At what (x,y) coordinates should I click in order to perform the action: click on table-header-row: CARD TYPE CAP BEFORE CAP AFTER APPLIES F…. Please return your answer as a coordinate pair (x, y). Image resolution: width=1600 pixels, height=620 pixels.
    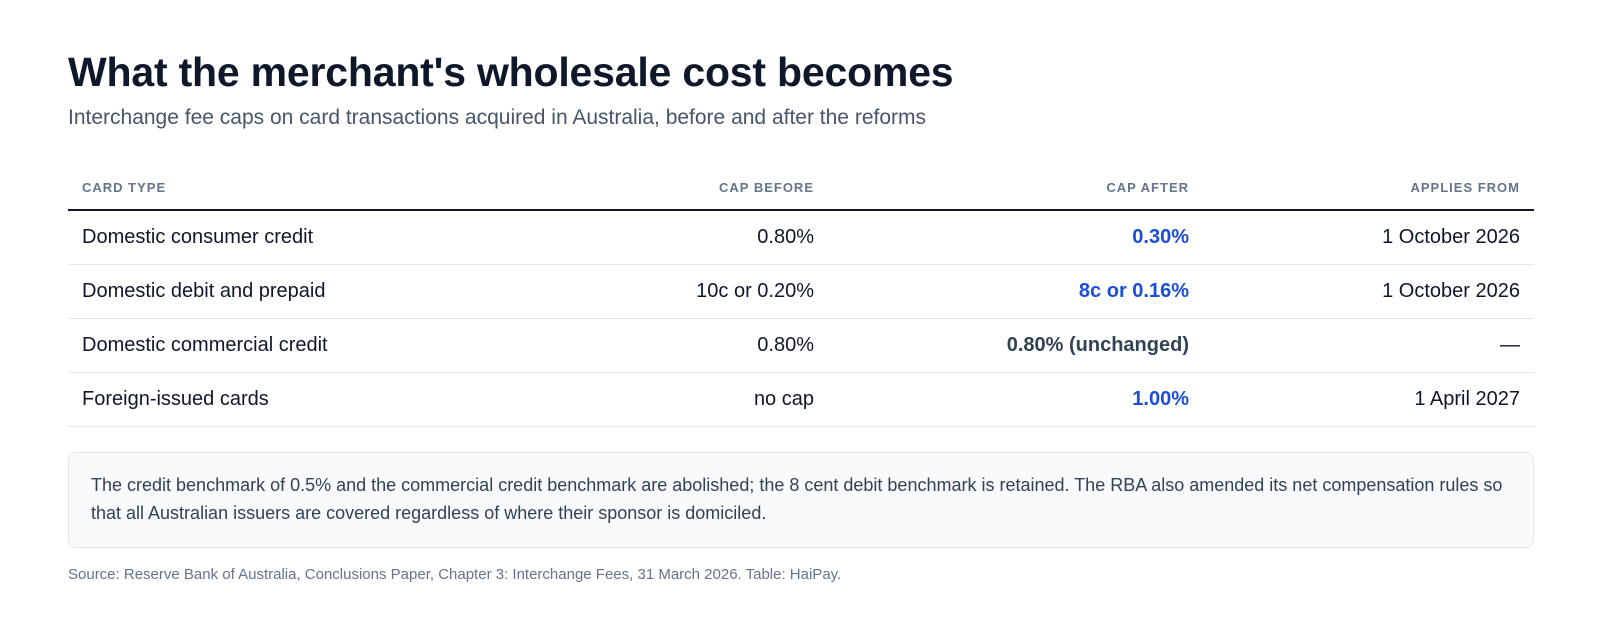
    Looking at the image, I should click on (801, 188).